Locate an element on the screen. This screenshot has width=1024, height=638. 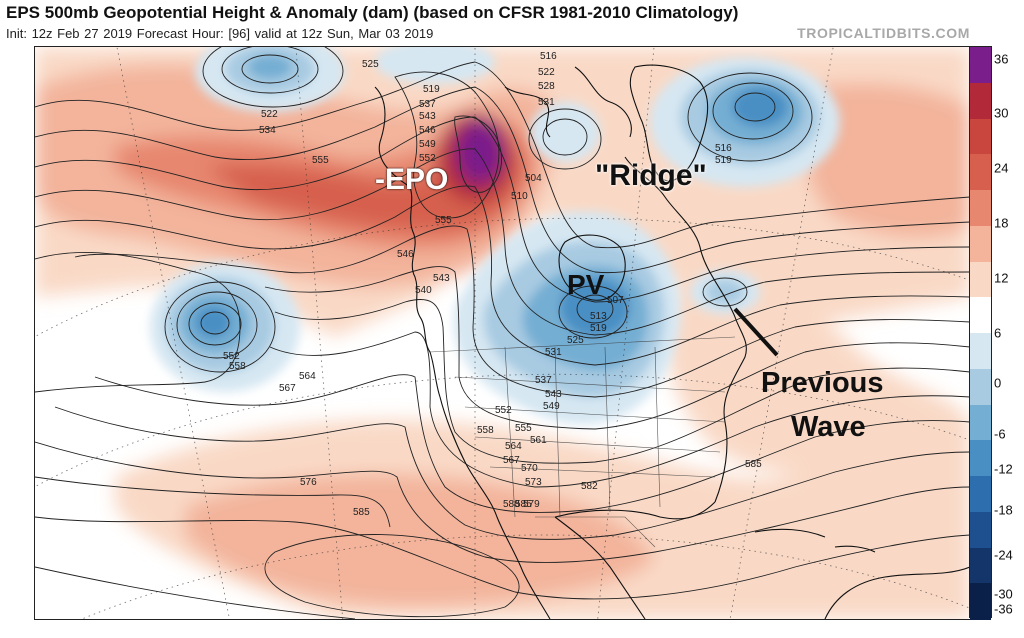
previous-label: Previous is located at coordinates (822, 383).